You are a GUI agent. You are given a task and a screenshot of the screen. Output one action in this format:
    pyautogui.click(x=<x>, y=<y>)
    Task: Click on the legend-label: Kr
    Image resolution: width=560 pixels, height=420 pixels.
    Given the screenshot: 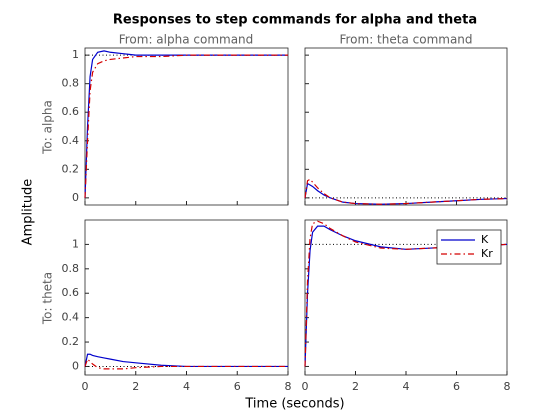 What is the action you would take?
    pyautogui.click(x=487, y=253)
    